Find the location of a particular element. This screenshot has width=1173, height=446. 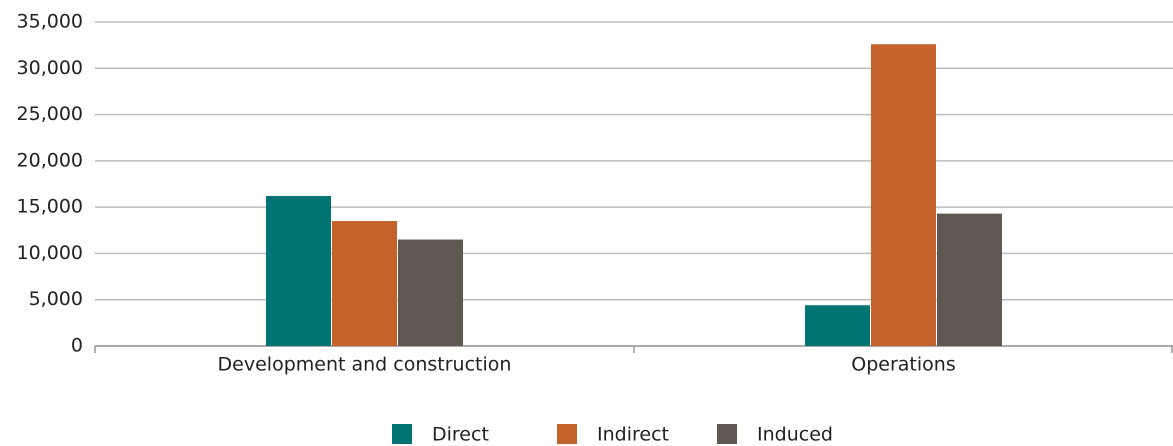

y-tick-label: 30,000 is located at coordinates (50, 68).